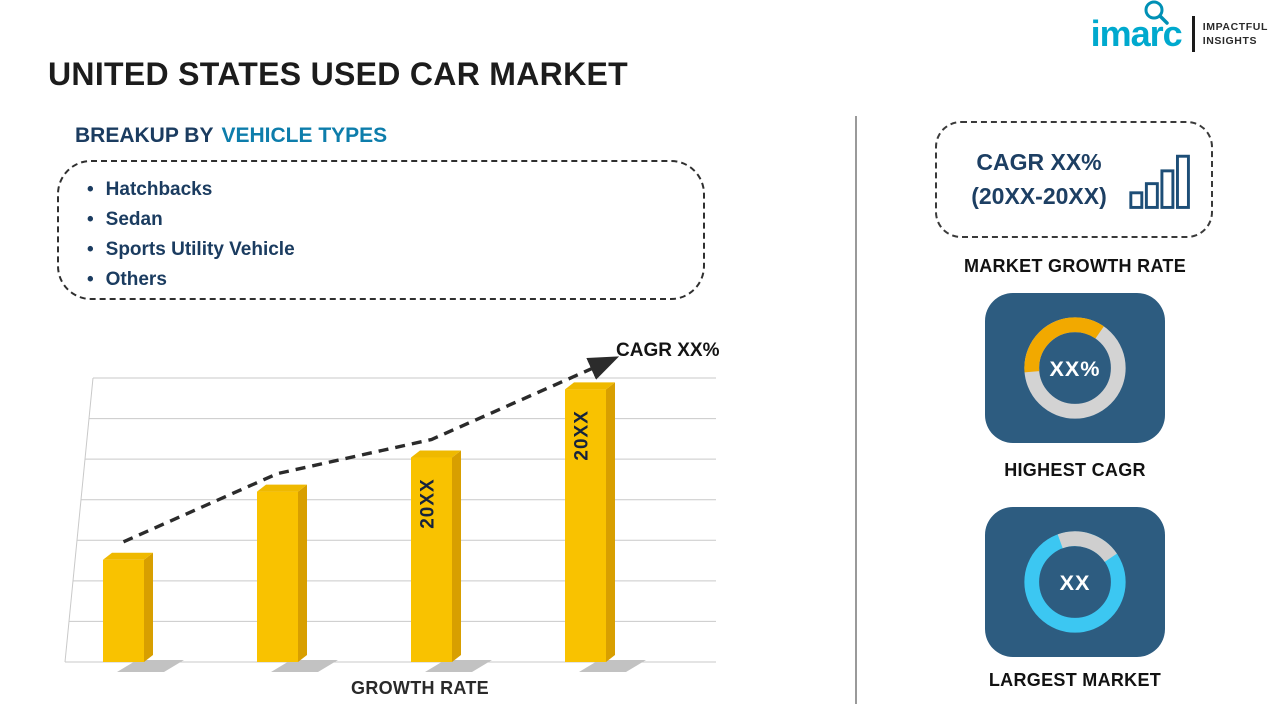 The image size is (1280, 720). I want to click on breakup-heading: BREAKUP BY VEHICLE TYPES, so click(231, 136).